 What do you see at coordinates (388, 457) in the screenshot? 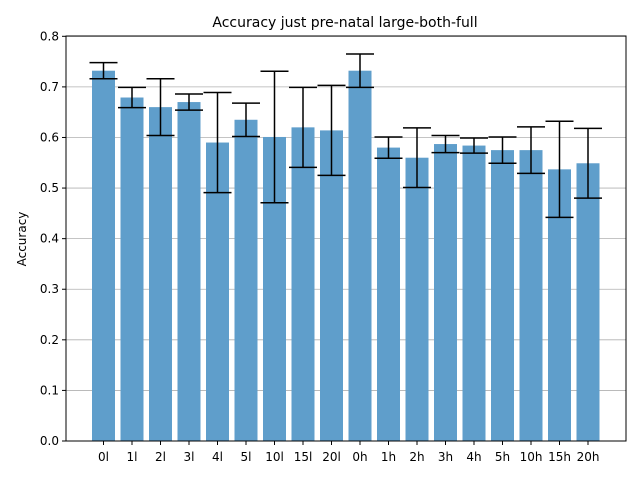
I see `x-tick-label-1h: 1h` at bounding box center [388, 457].